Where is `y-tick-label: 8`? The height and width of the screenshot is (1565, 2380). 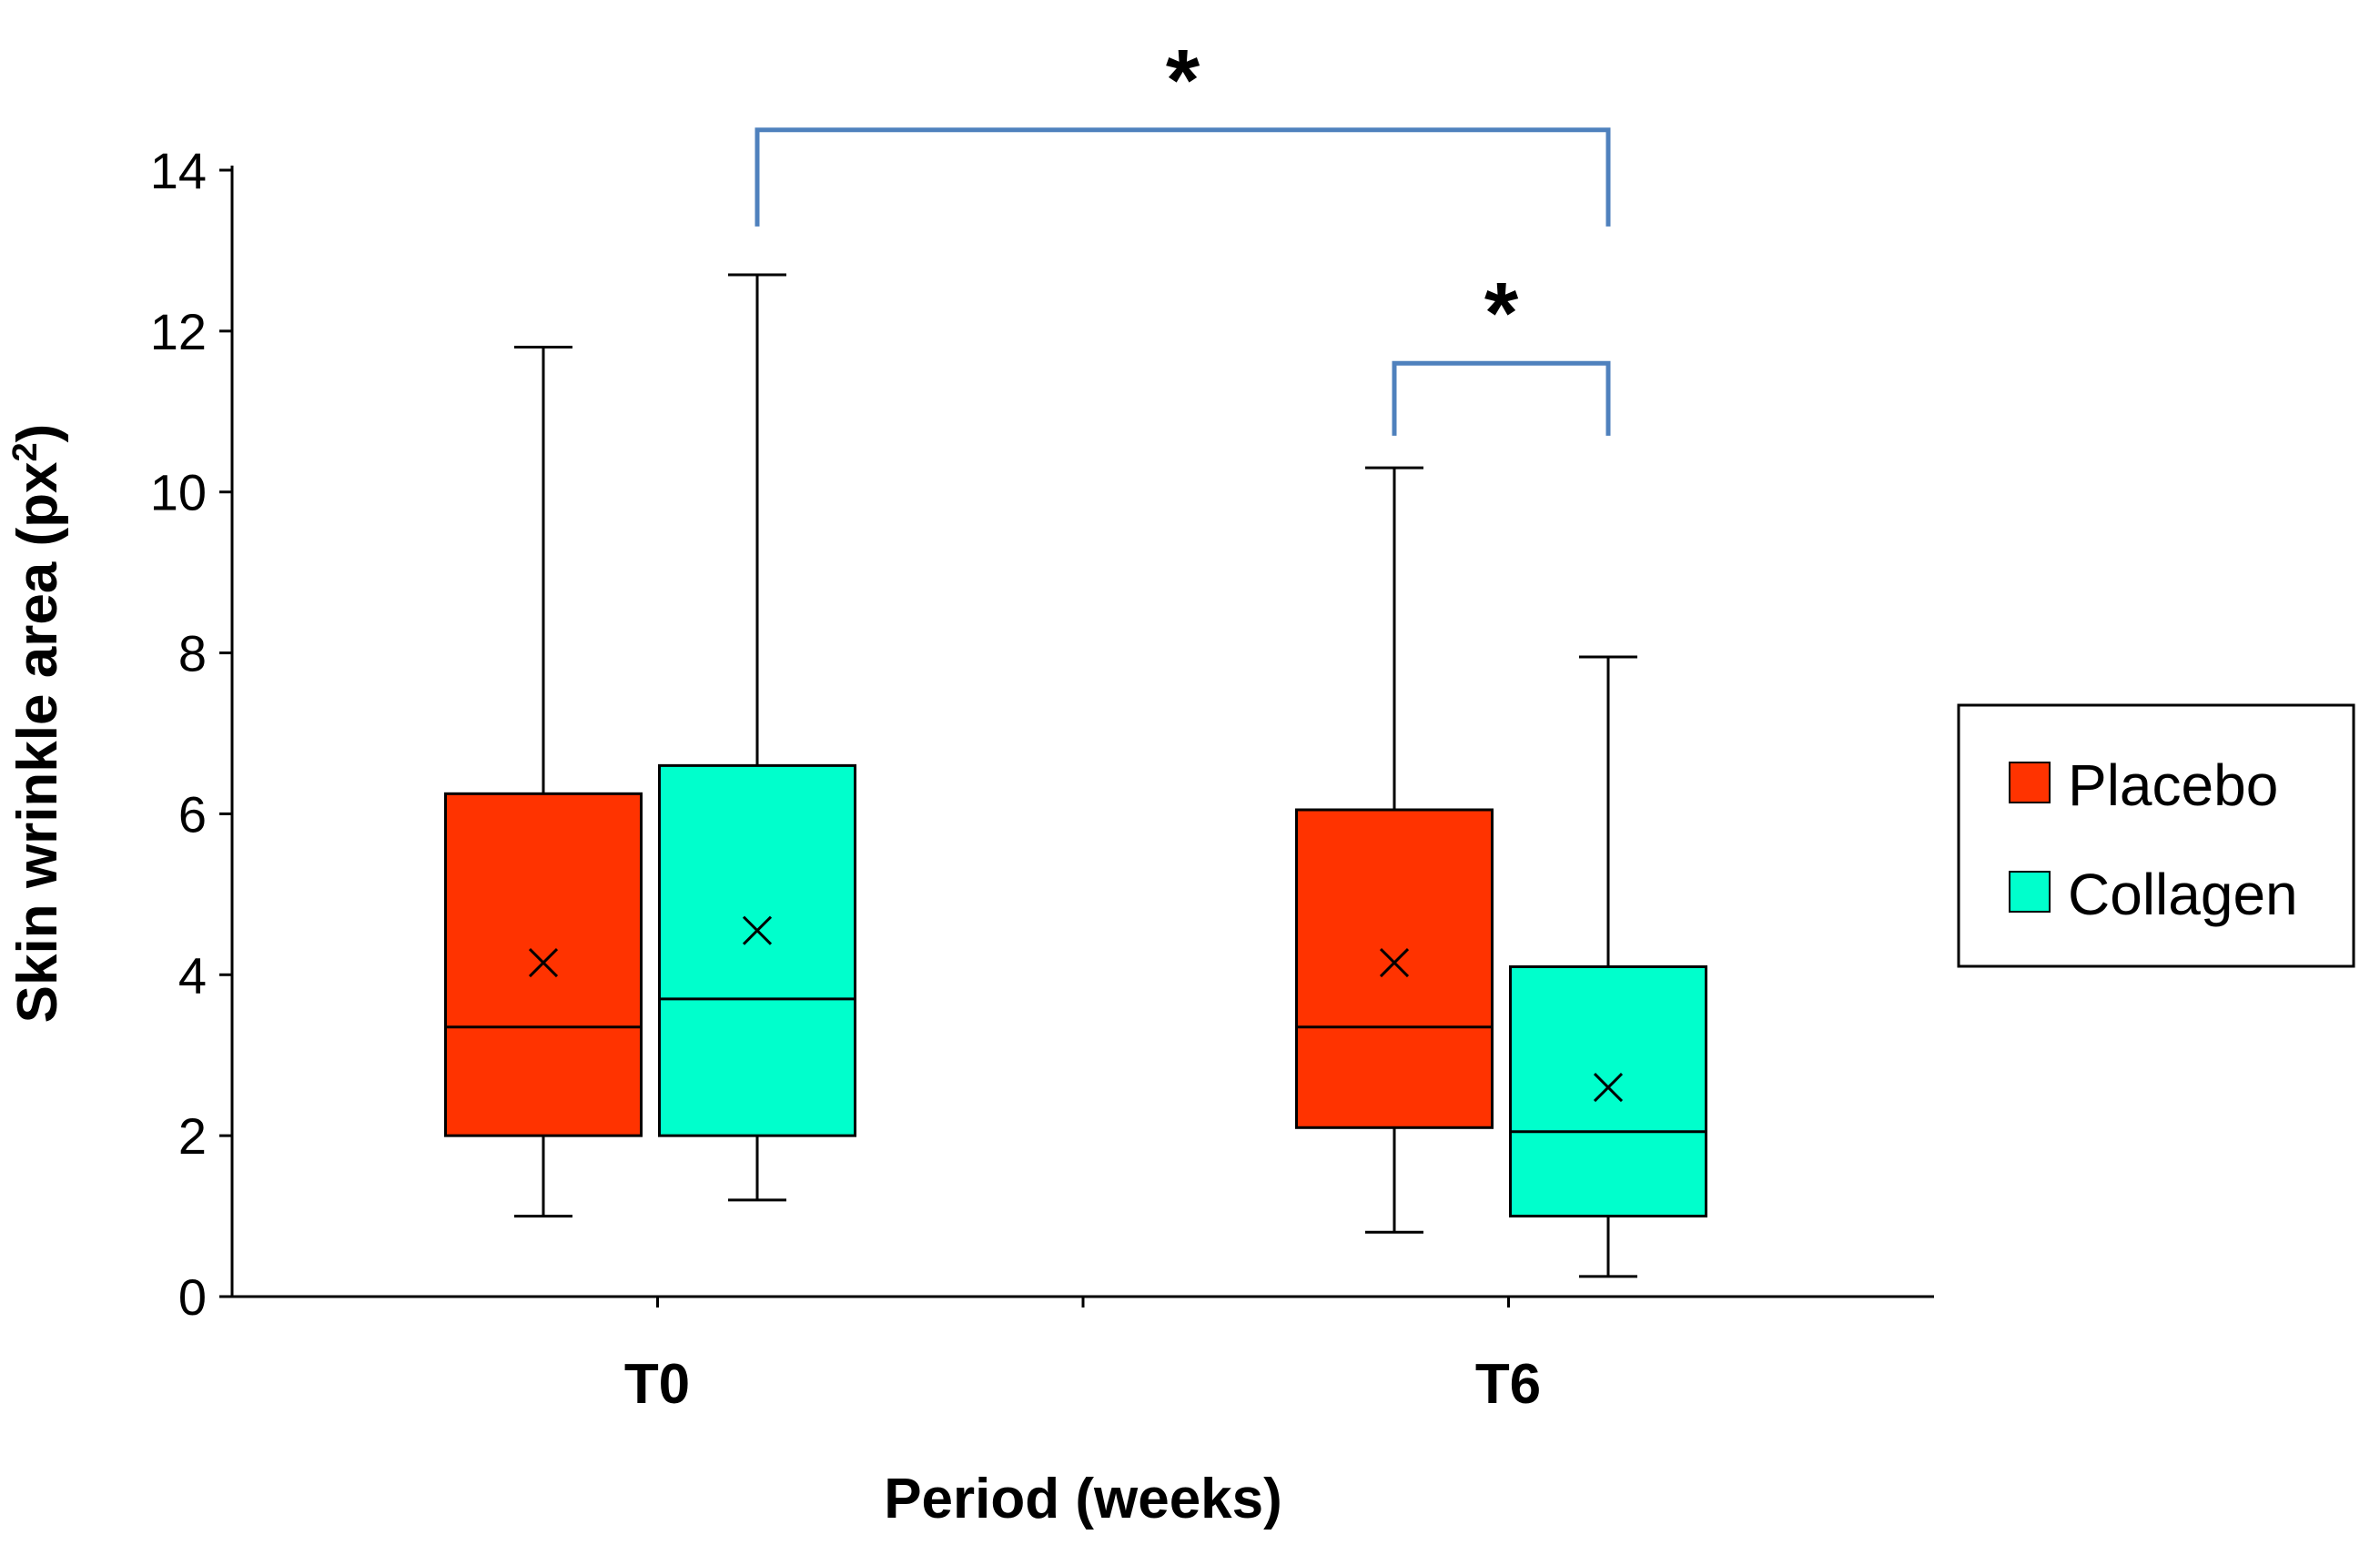
y-tick-label: 8 is located at coordinates (193, 653).